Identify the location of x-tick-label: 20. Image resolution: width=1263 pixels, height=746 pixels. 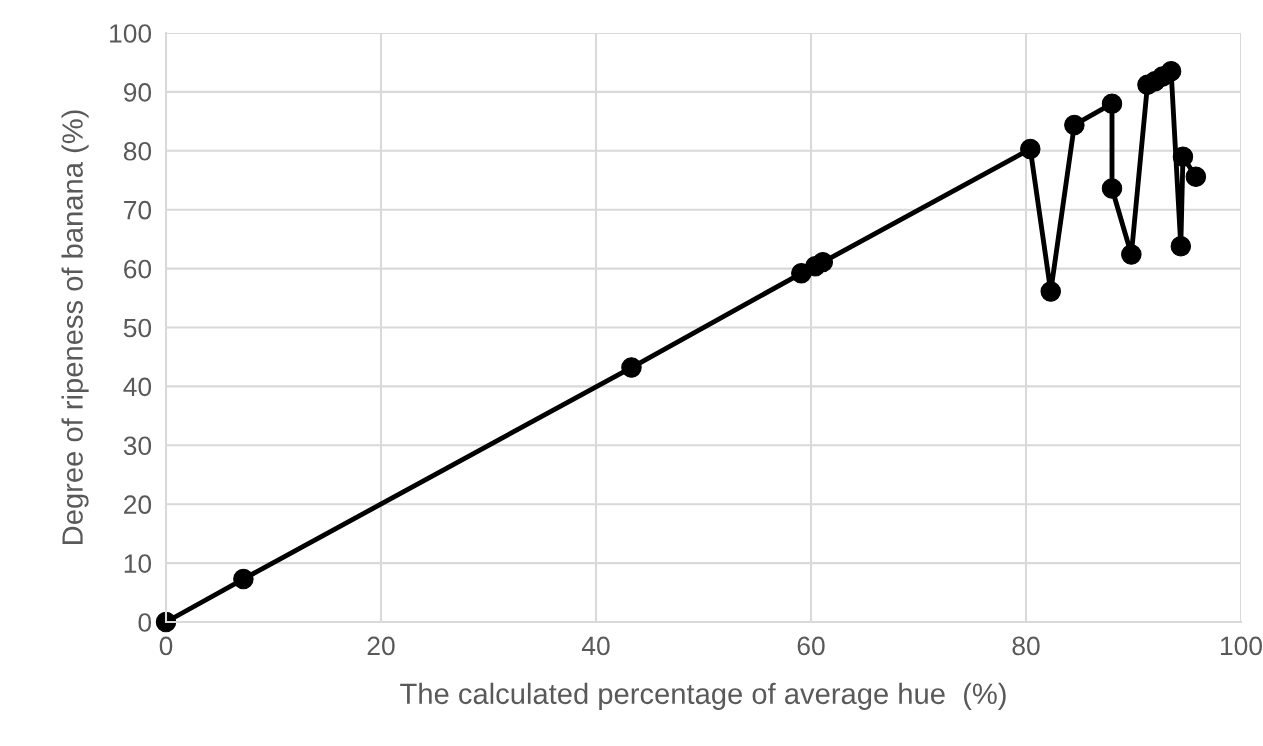
(381, 646).